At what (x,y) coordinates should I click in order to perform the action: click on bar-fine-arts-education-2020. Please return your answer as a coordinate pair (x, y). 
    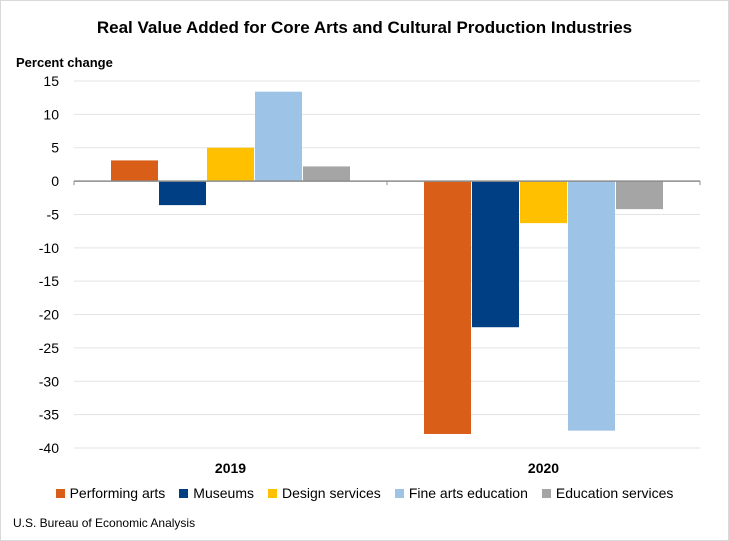
    Looking at the image, I should click on (591, 306).